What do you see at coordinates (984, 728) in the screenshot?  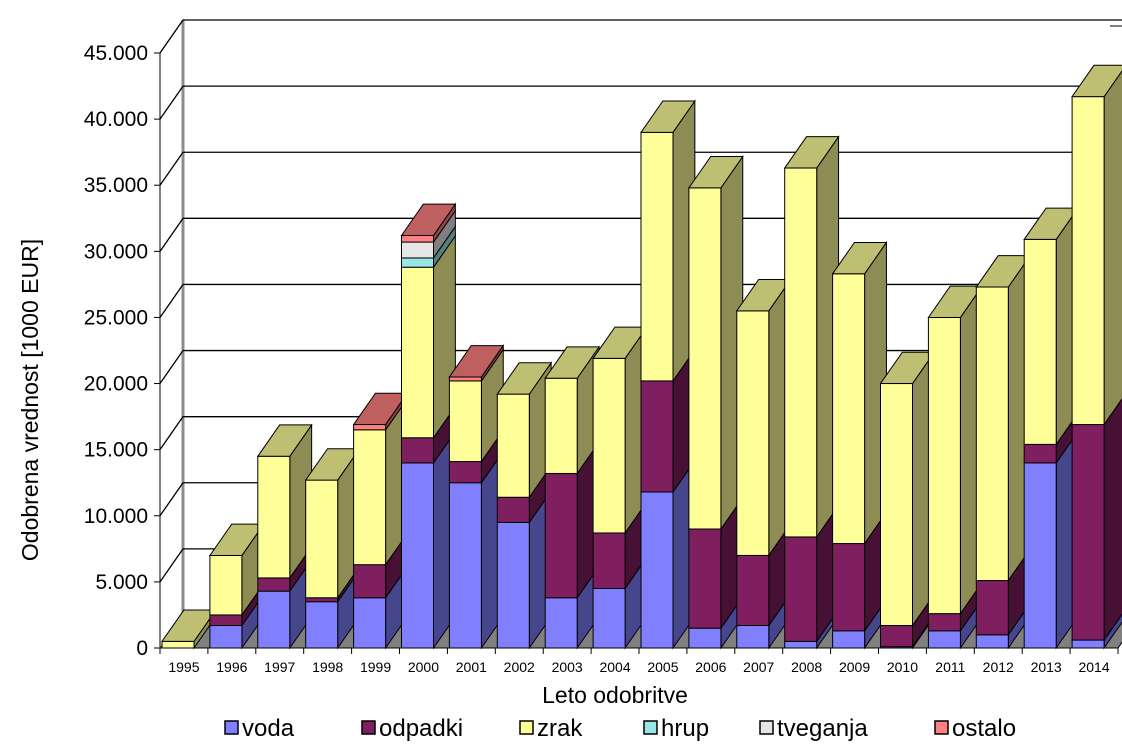 I see `legend-label: ostalo` at bounding box center [984, 728].